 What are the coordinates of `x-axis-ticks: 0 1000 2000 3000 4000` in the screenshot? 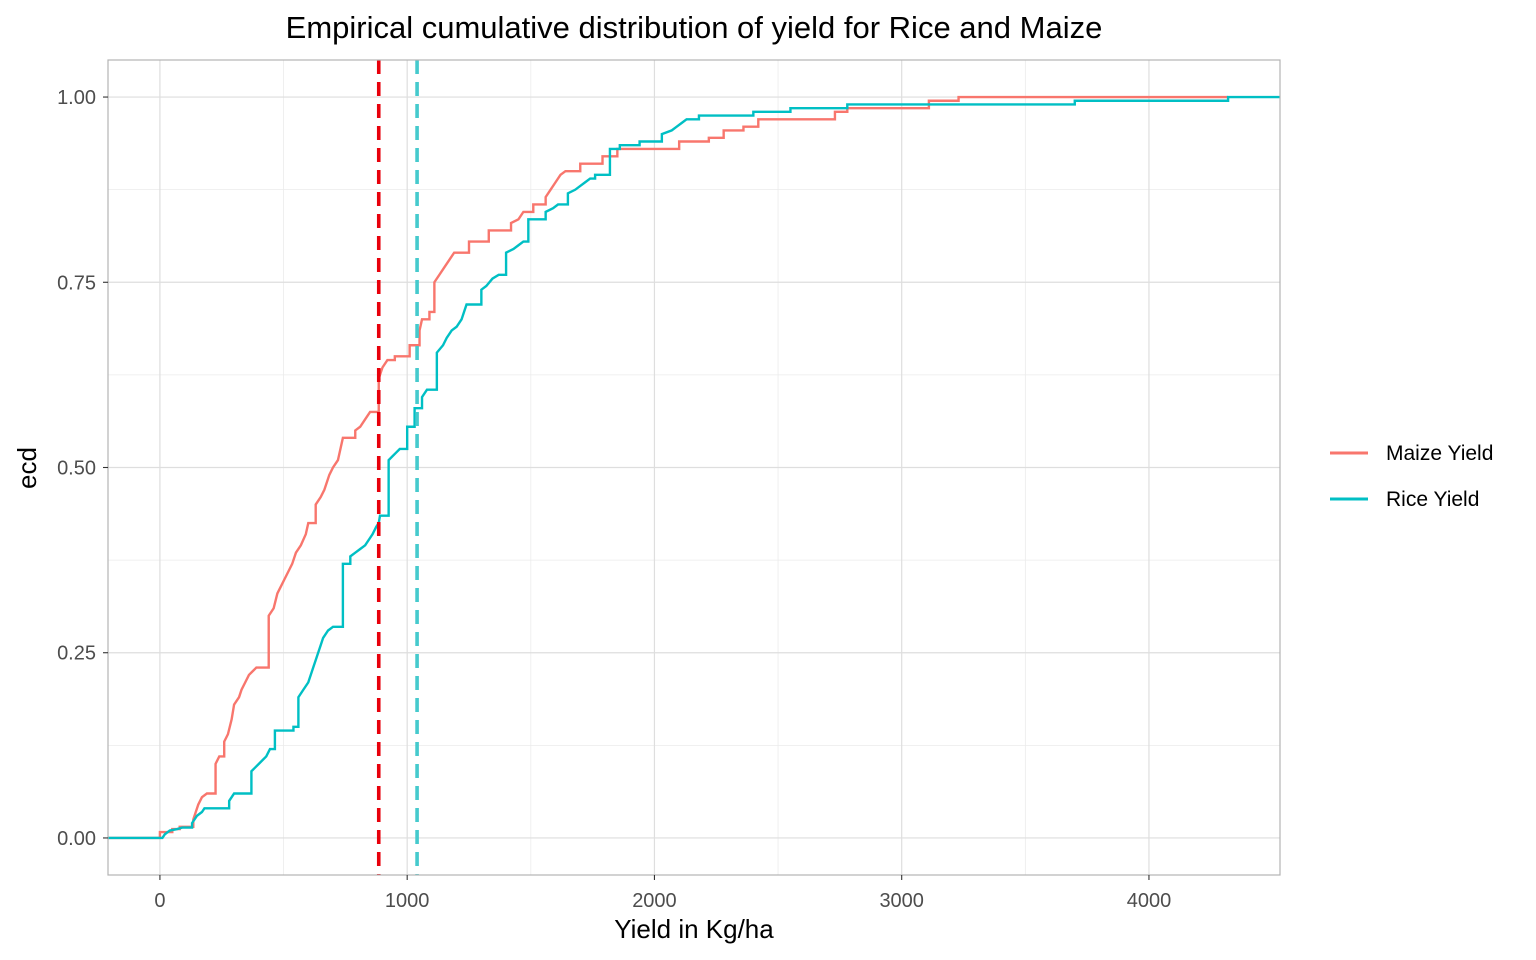 It's located at (662, 893).